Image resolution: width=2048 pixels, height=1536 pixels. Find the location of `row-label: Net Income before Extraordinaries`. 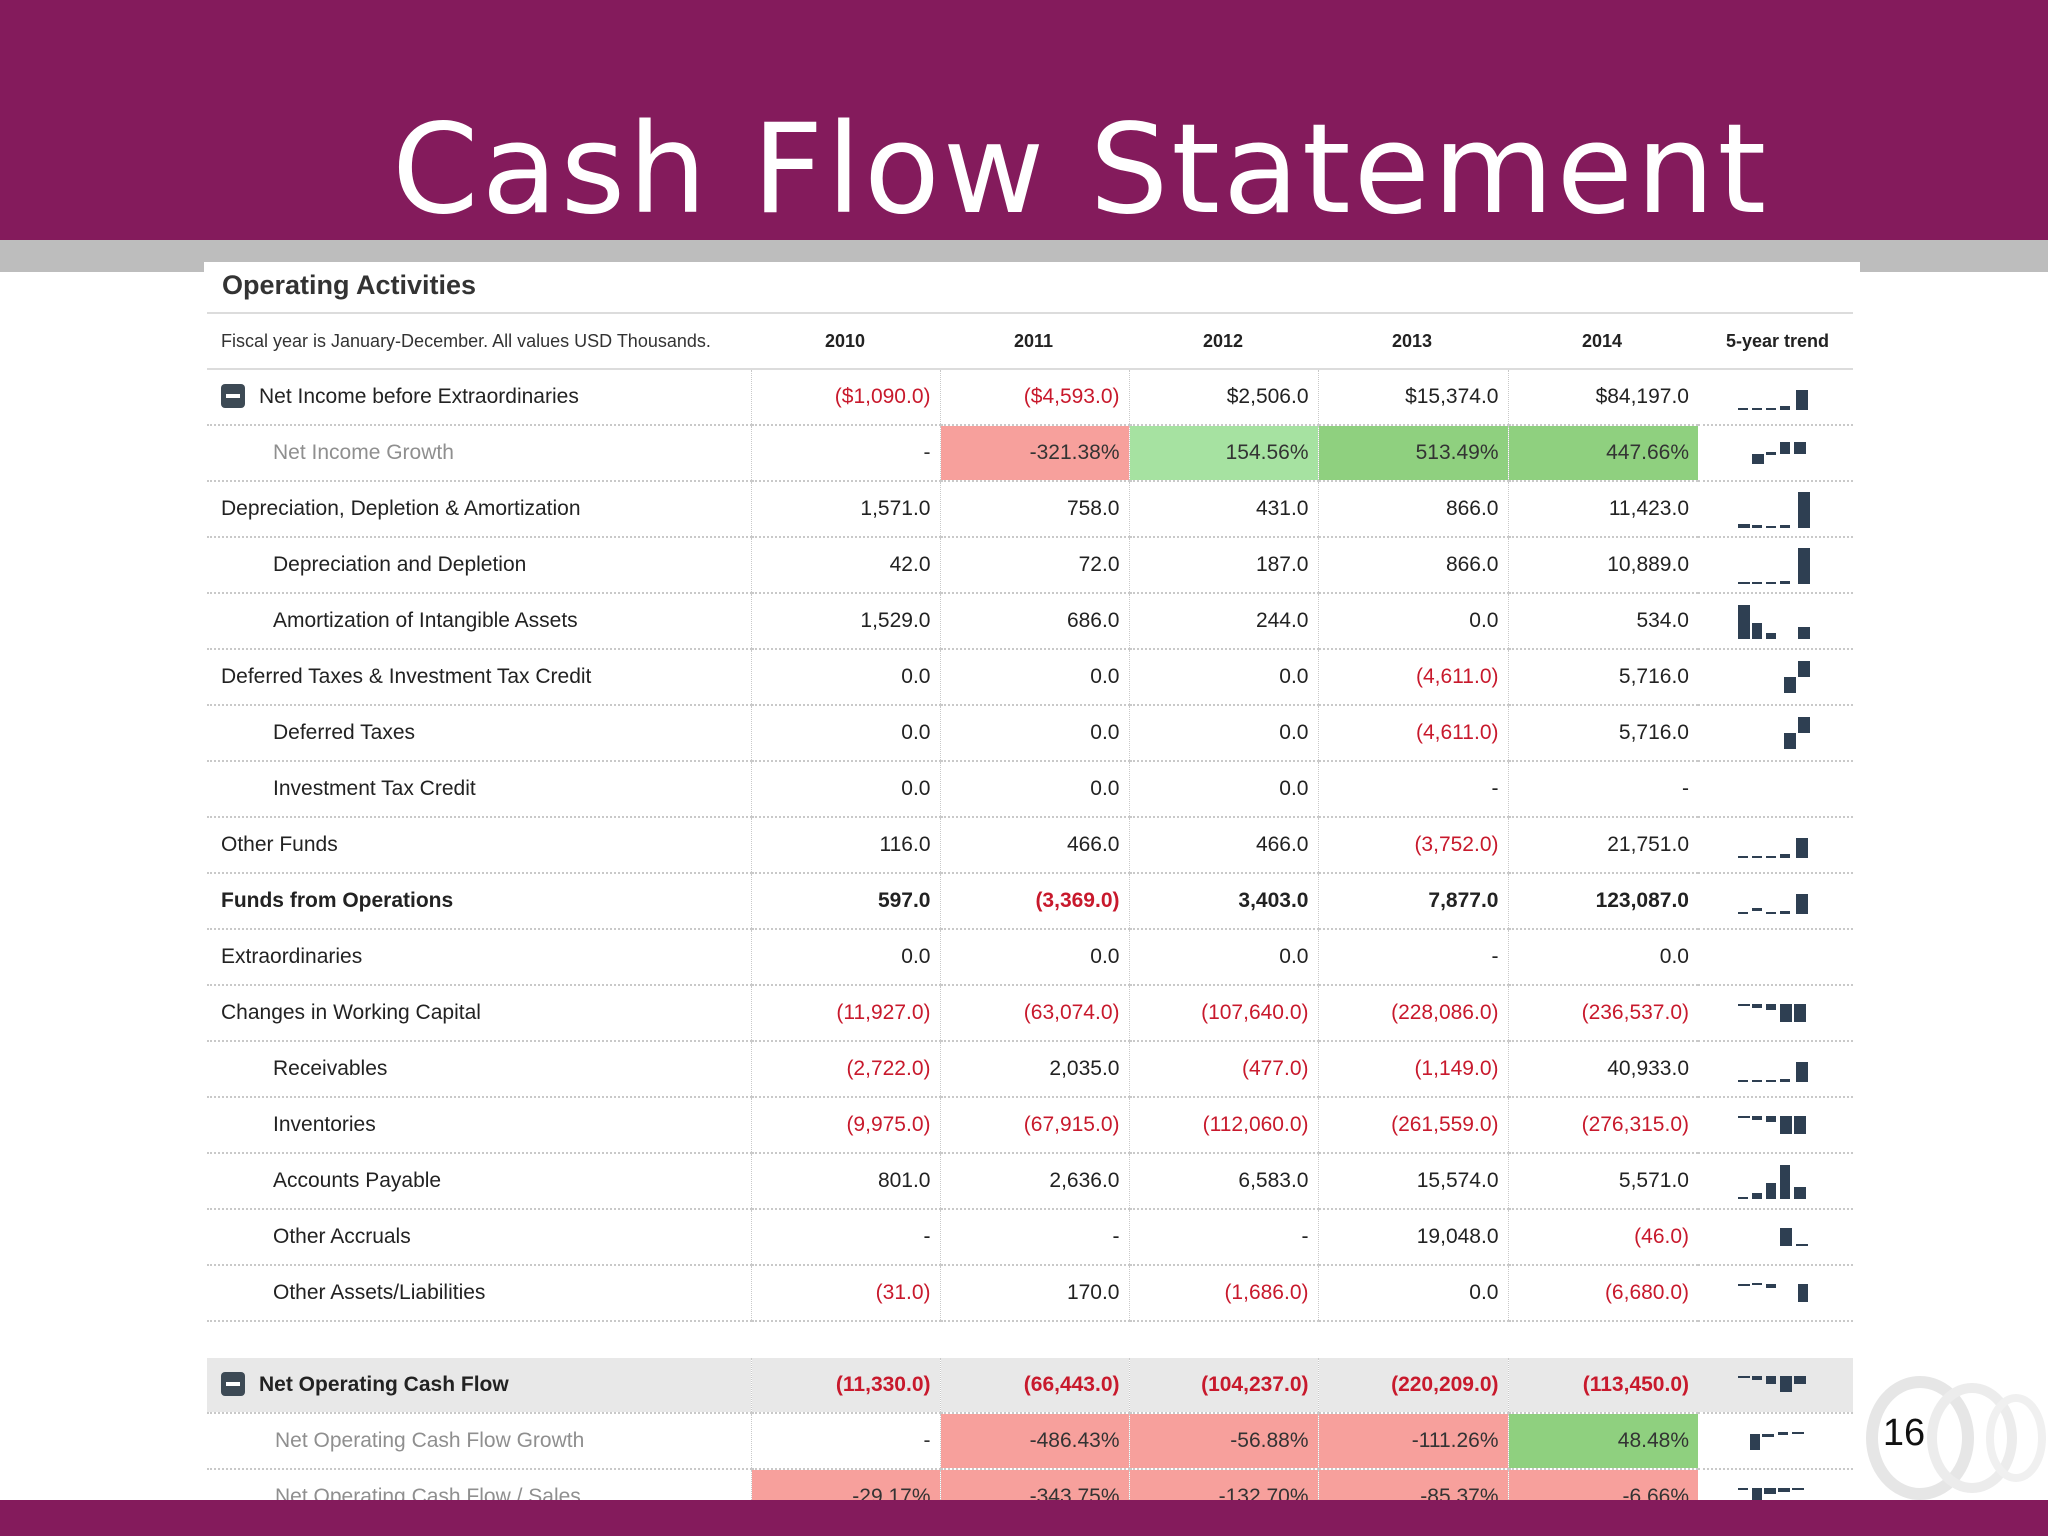

row-label: Net Income before Extraordinaries is located at coordinates (479, 397).